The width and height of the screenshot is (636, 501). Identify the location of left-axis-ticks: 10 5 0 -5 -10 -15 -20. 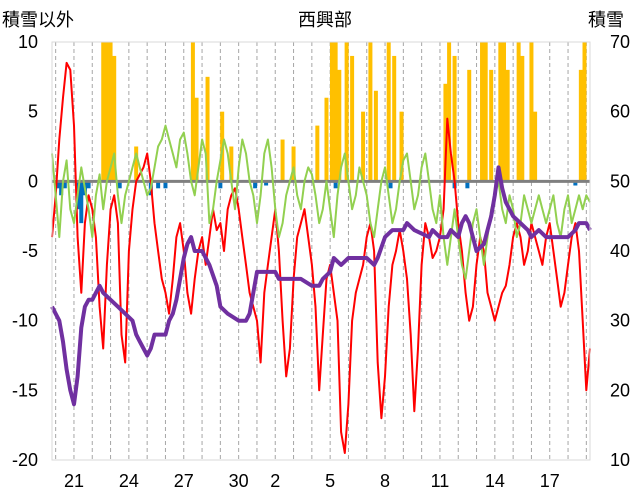
(25, 251).